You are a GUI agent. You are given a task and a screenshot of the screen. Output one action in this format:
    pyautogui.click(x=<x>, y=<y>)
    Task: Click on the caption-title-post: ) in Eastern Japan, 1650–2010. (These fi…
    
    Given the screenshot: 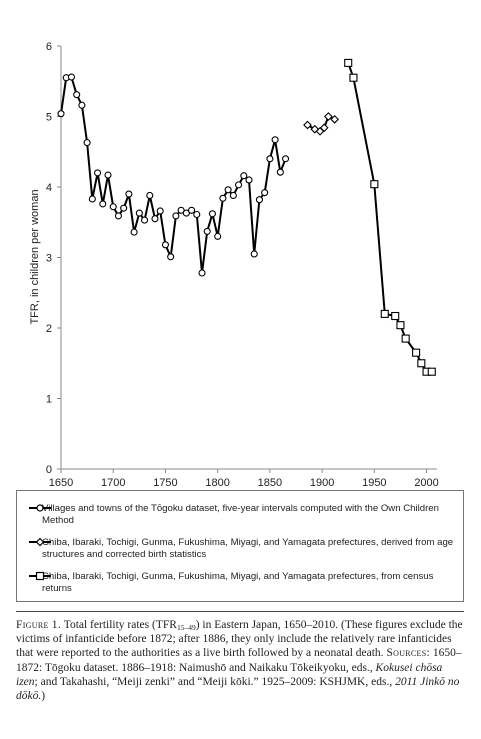 What is the action you would take?
    pyautogui.click(x=239, y=639)
    